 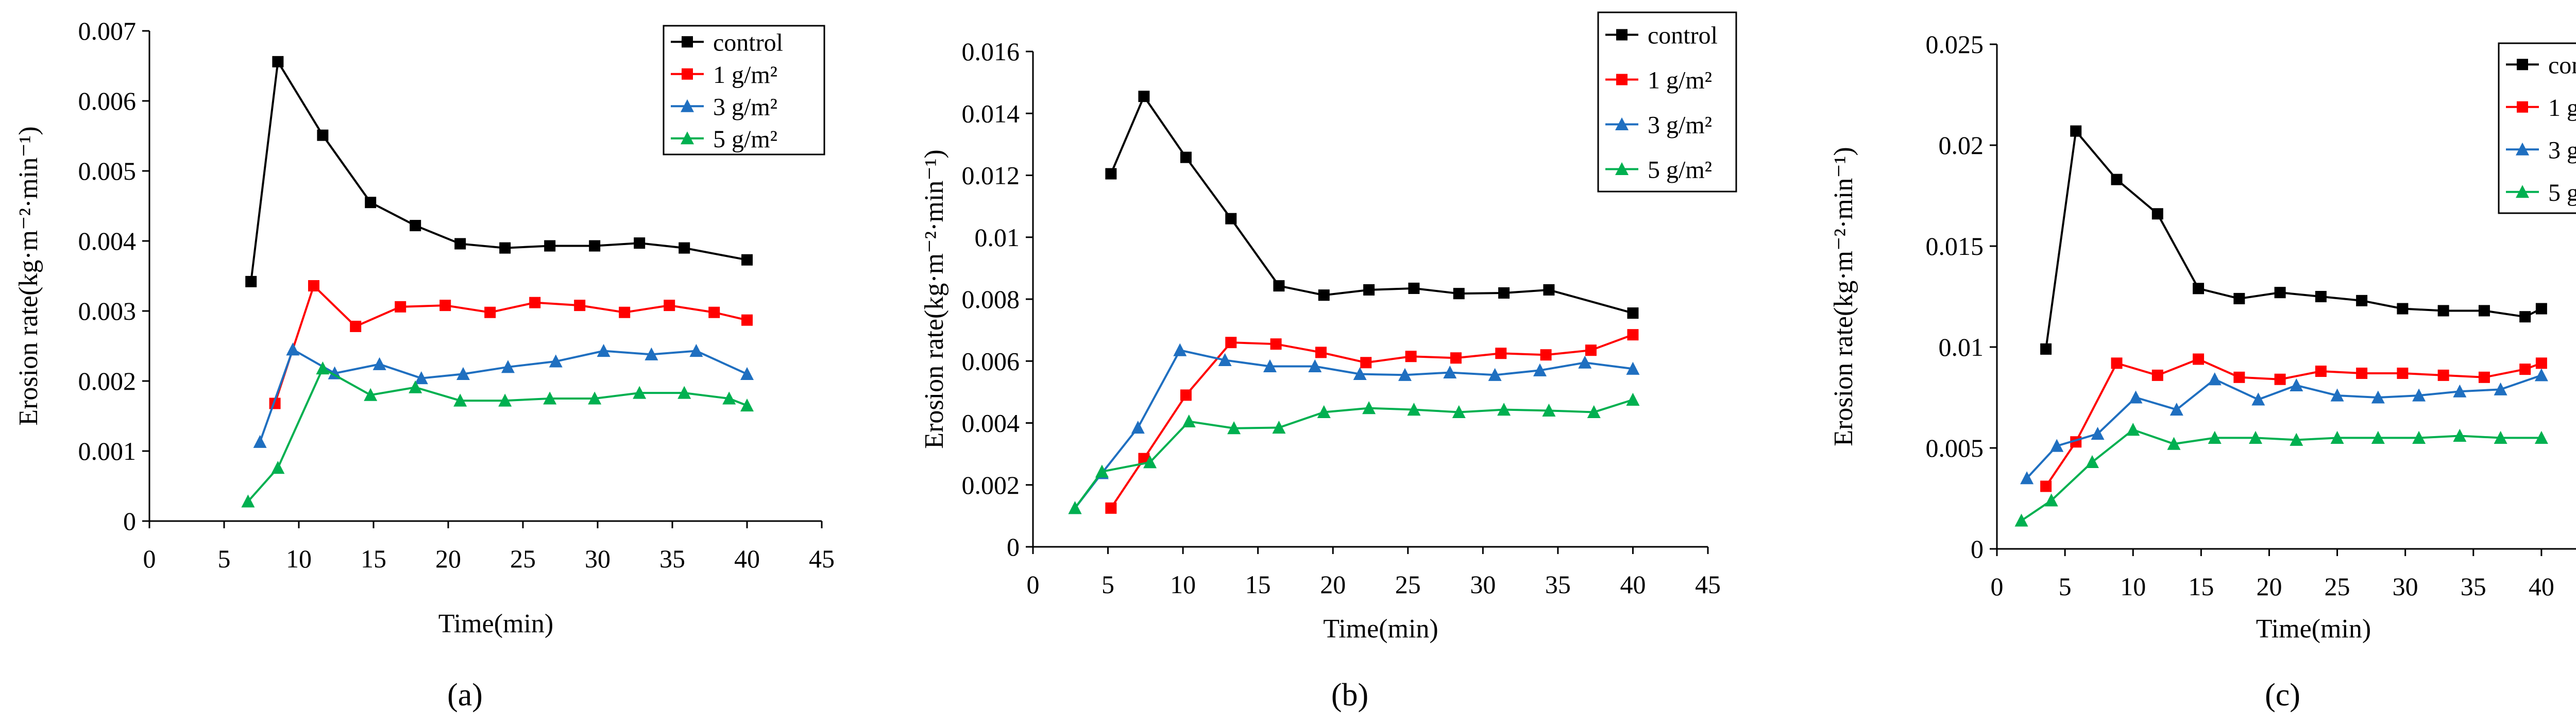 What do you see at coordinates (108, 381) in the screenshot?
I see `y-tick-label: 0.002` at bounding box center [108, 381].